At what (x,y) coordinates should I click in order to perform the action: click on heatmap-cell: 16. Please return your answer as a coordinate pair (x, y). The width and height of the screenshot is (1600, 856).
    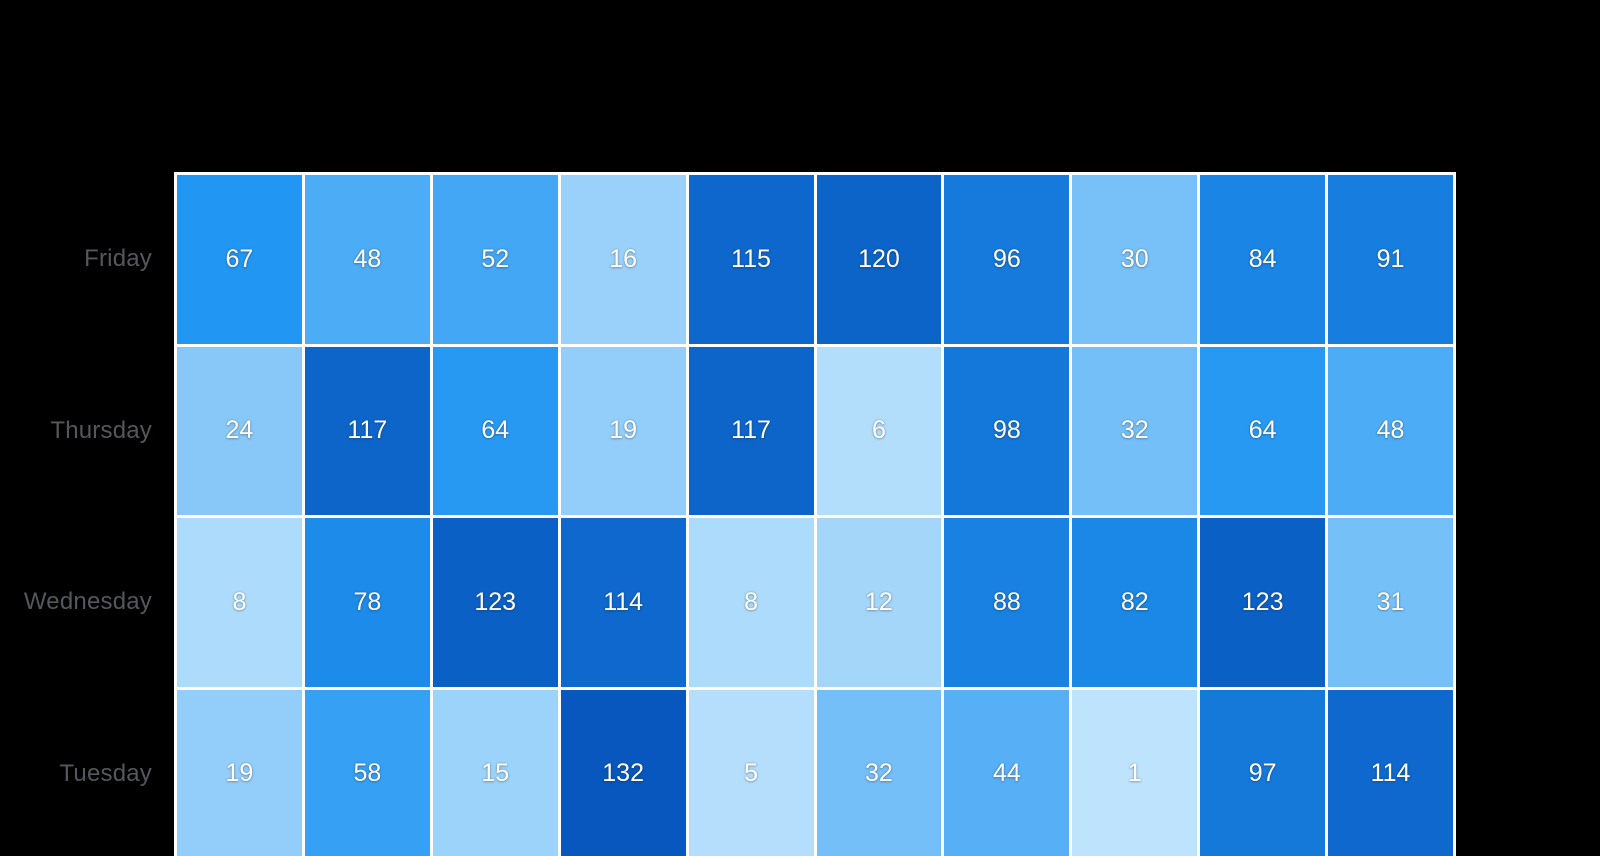
    Looking at the image, I should click on (623, 259).